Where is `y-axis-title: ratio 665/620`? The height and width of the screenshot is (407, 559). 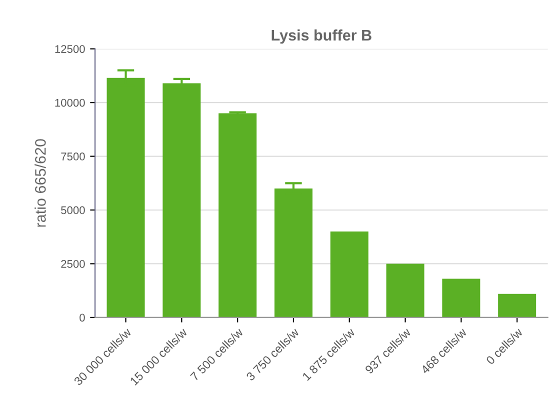
y-axis-title: ratio 665/620 is located at coordinates (40, 183).